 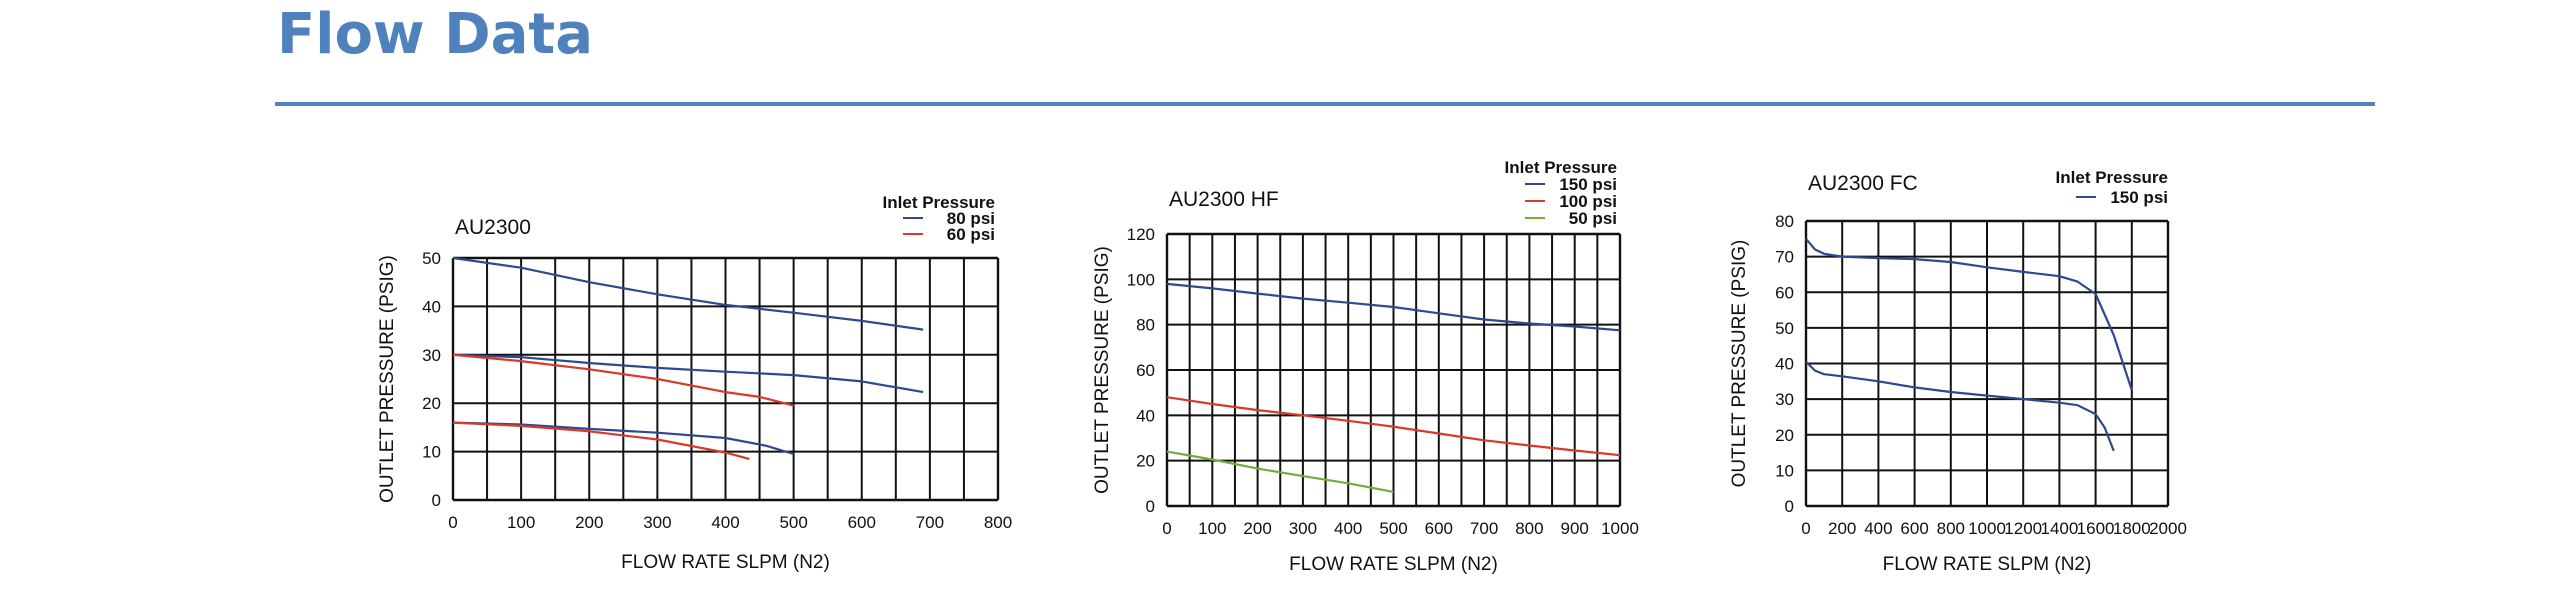 What do you see at coordinates (1863, 183) in the screenshot?
I see `chart-title: AU2300 FC` at bounding box center [1863, 183].